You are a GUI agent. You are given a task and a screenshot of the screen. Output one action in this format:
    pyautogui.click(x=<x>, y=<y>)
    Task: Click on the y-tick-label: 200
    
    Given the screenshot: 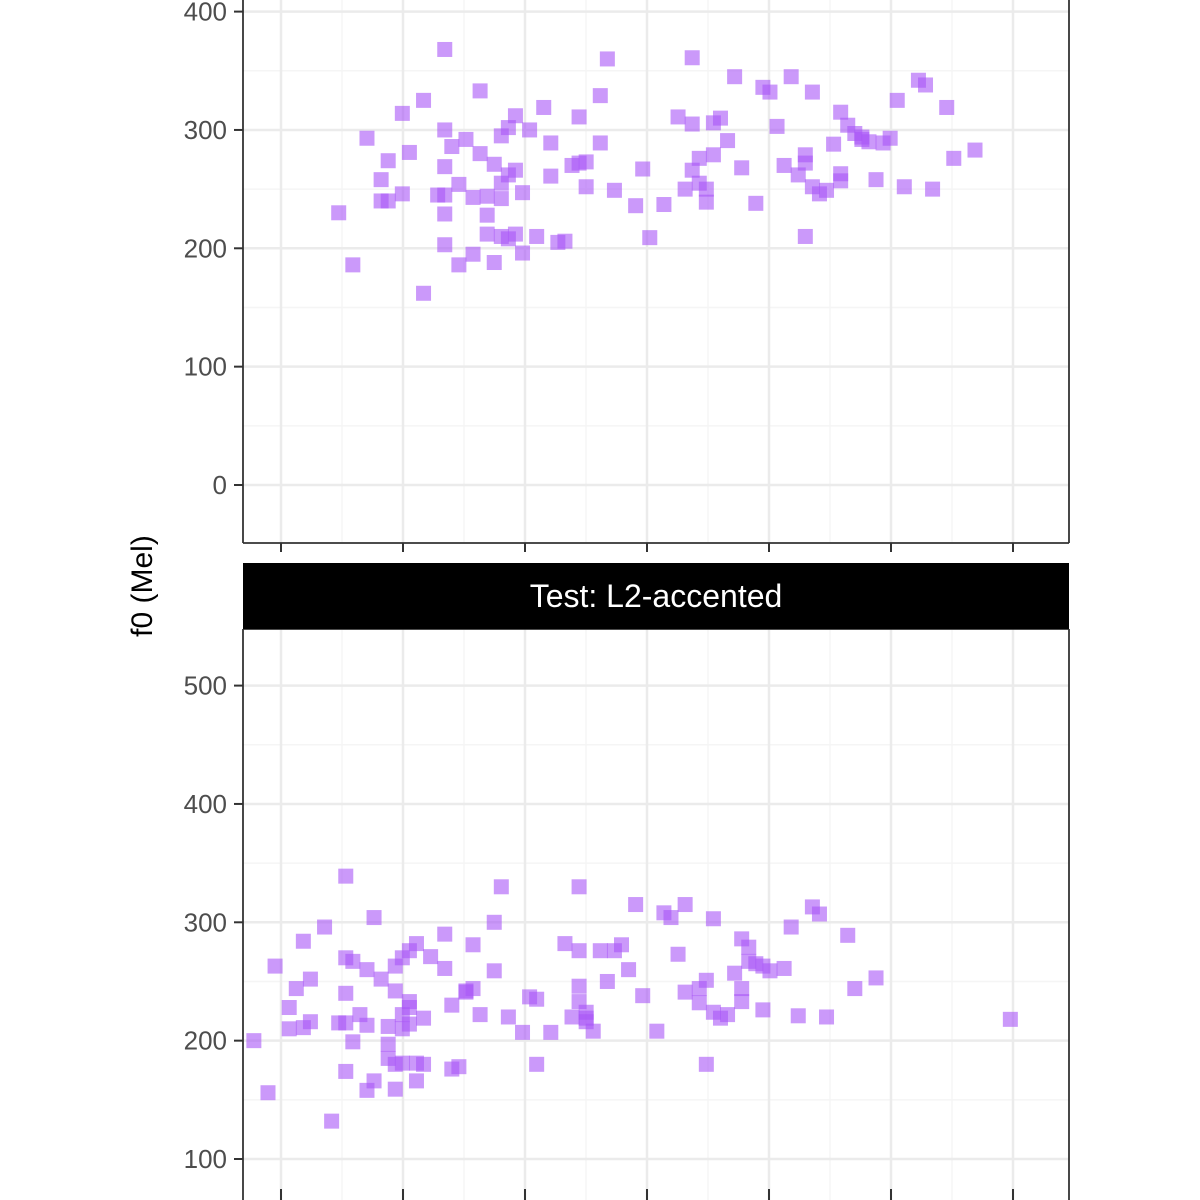 What is the action you would take?
    pyautogui.click(x=205, y=1041)
    